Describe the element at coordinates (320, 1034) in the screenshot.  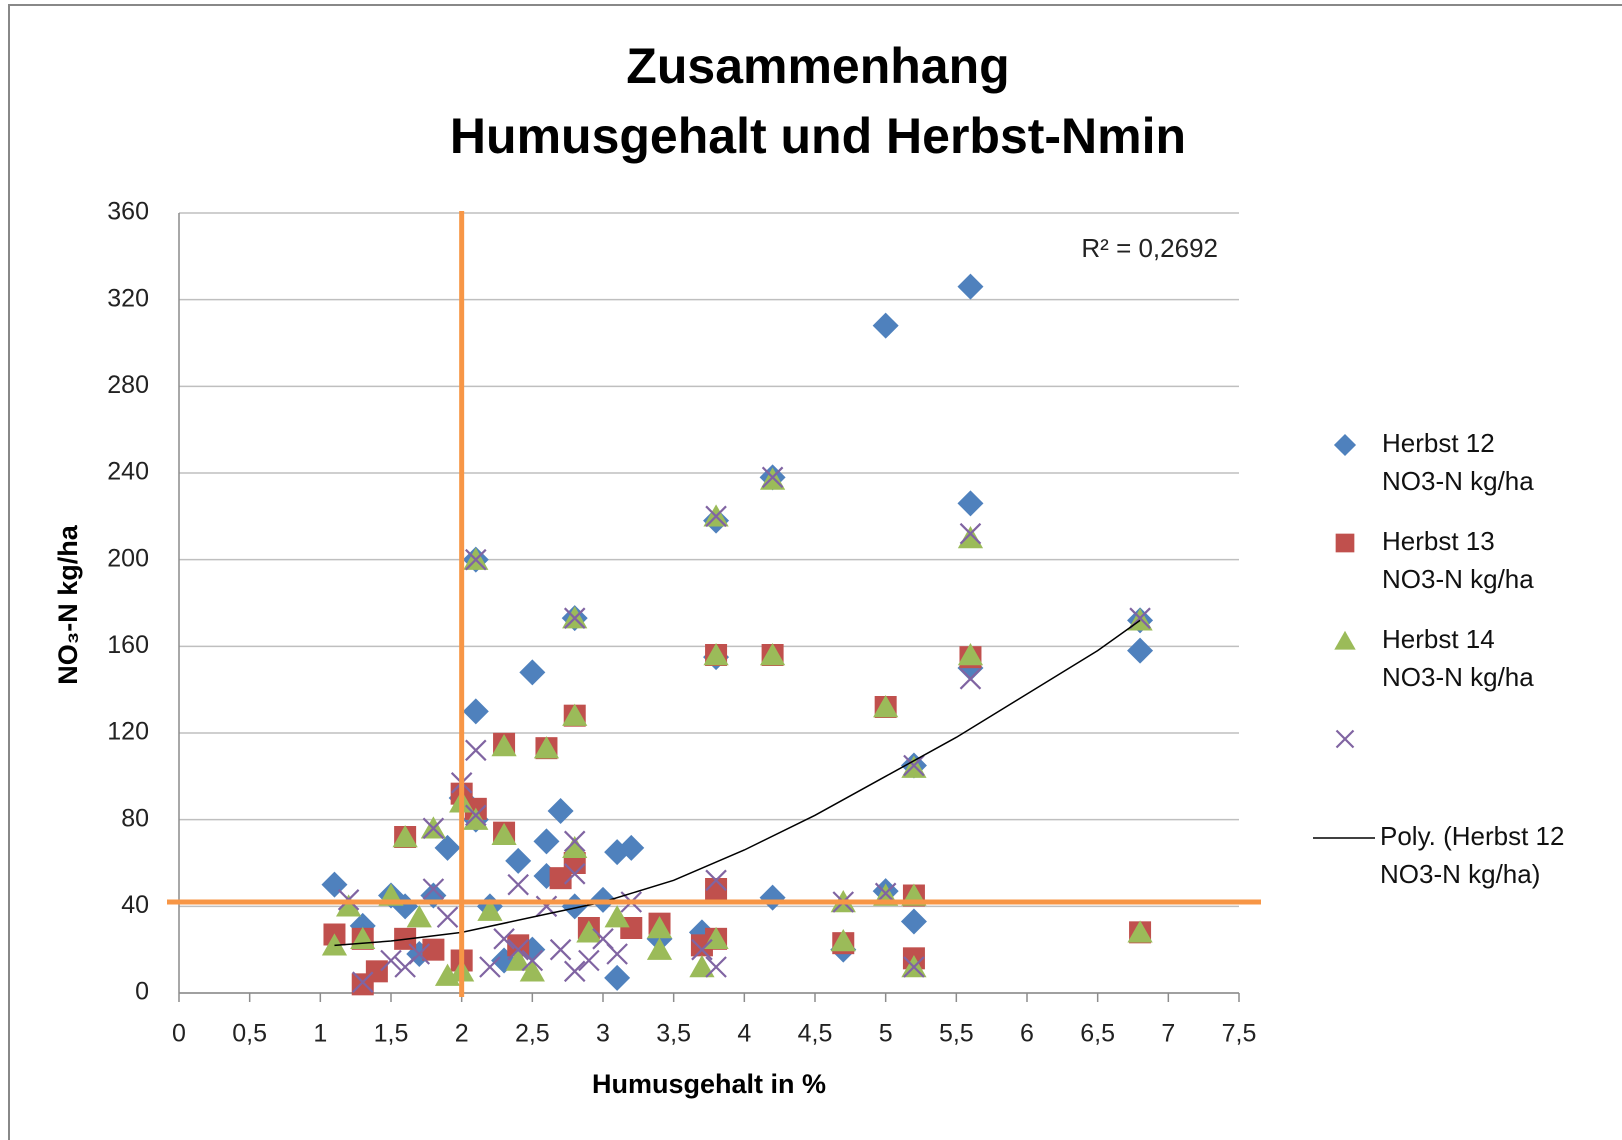
I see `x-tick-label: 1` at that location.